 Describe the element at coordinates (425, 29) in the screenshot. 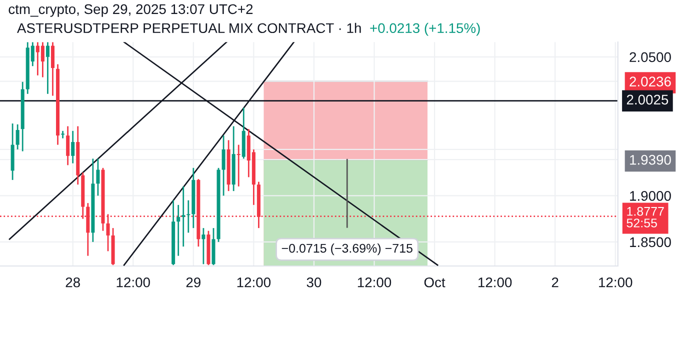

I see `chart-subtitle: +0.0213 (+1.15%)` at that location.